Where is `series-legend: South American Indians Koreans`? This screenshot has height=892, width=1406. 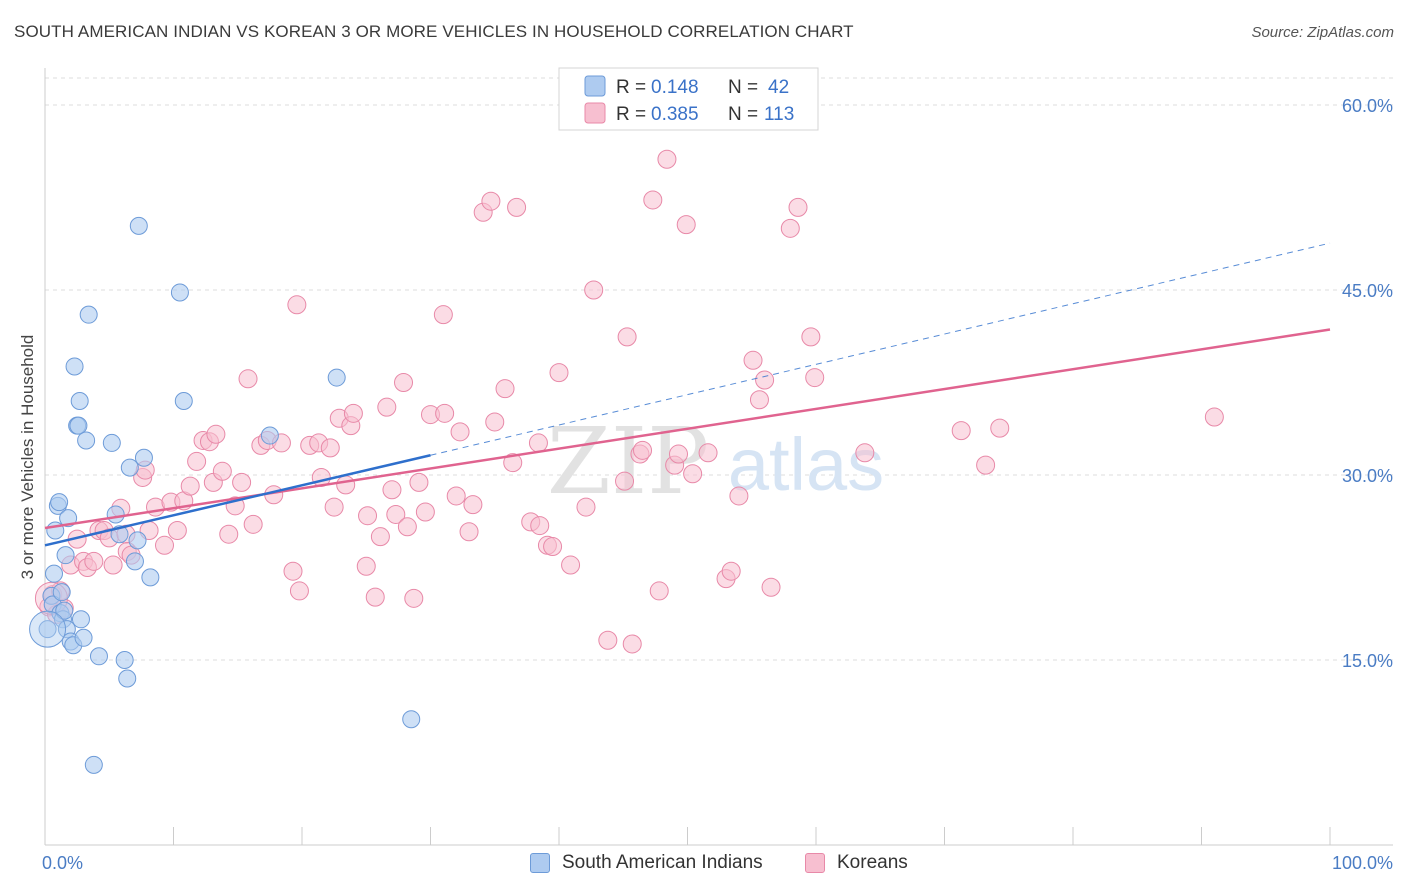 series-legend: South American Indians Koreans is located at coordinates (703, 864).